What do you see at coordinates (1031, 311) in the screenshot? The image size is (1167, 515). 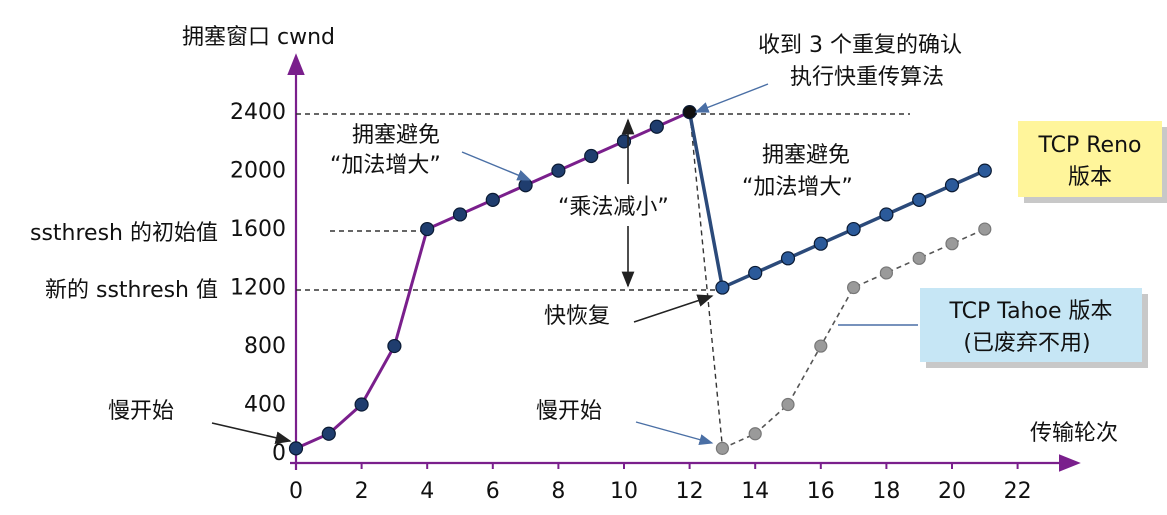 I see `tahoe-box-line1: TCP Tahoe 版本` at bounding box center [1031, 311].